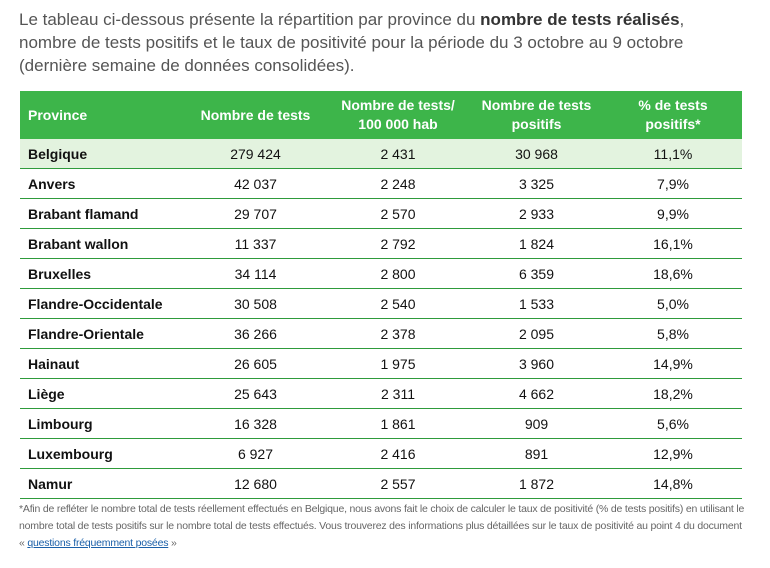  I want to click on cell-positive: 1 824, so click(536, 243).